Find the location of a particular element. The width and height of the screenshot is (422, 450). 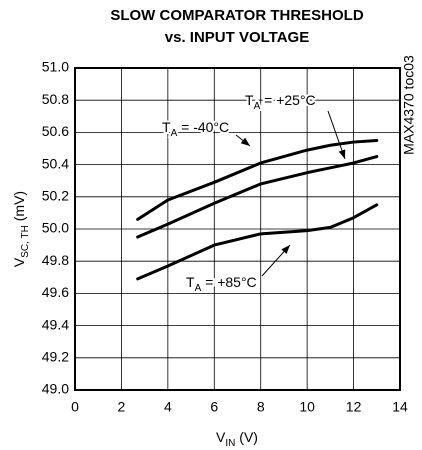

x-tick-label: 6 is located at coordinates (214, 407).